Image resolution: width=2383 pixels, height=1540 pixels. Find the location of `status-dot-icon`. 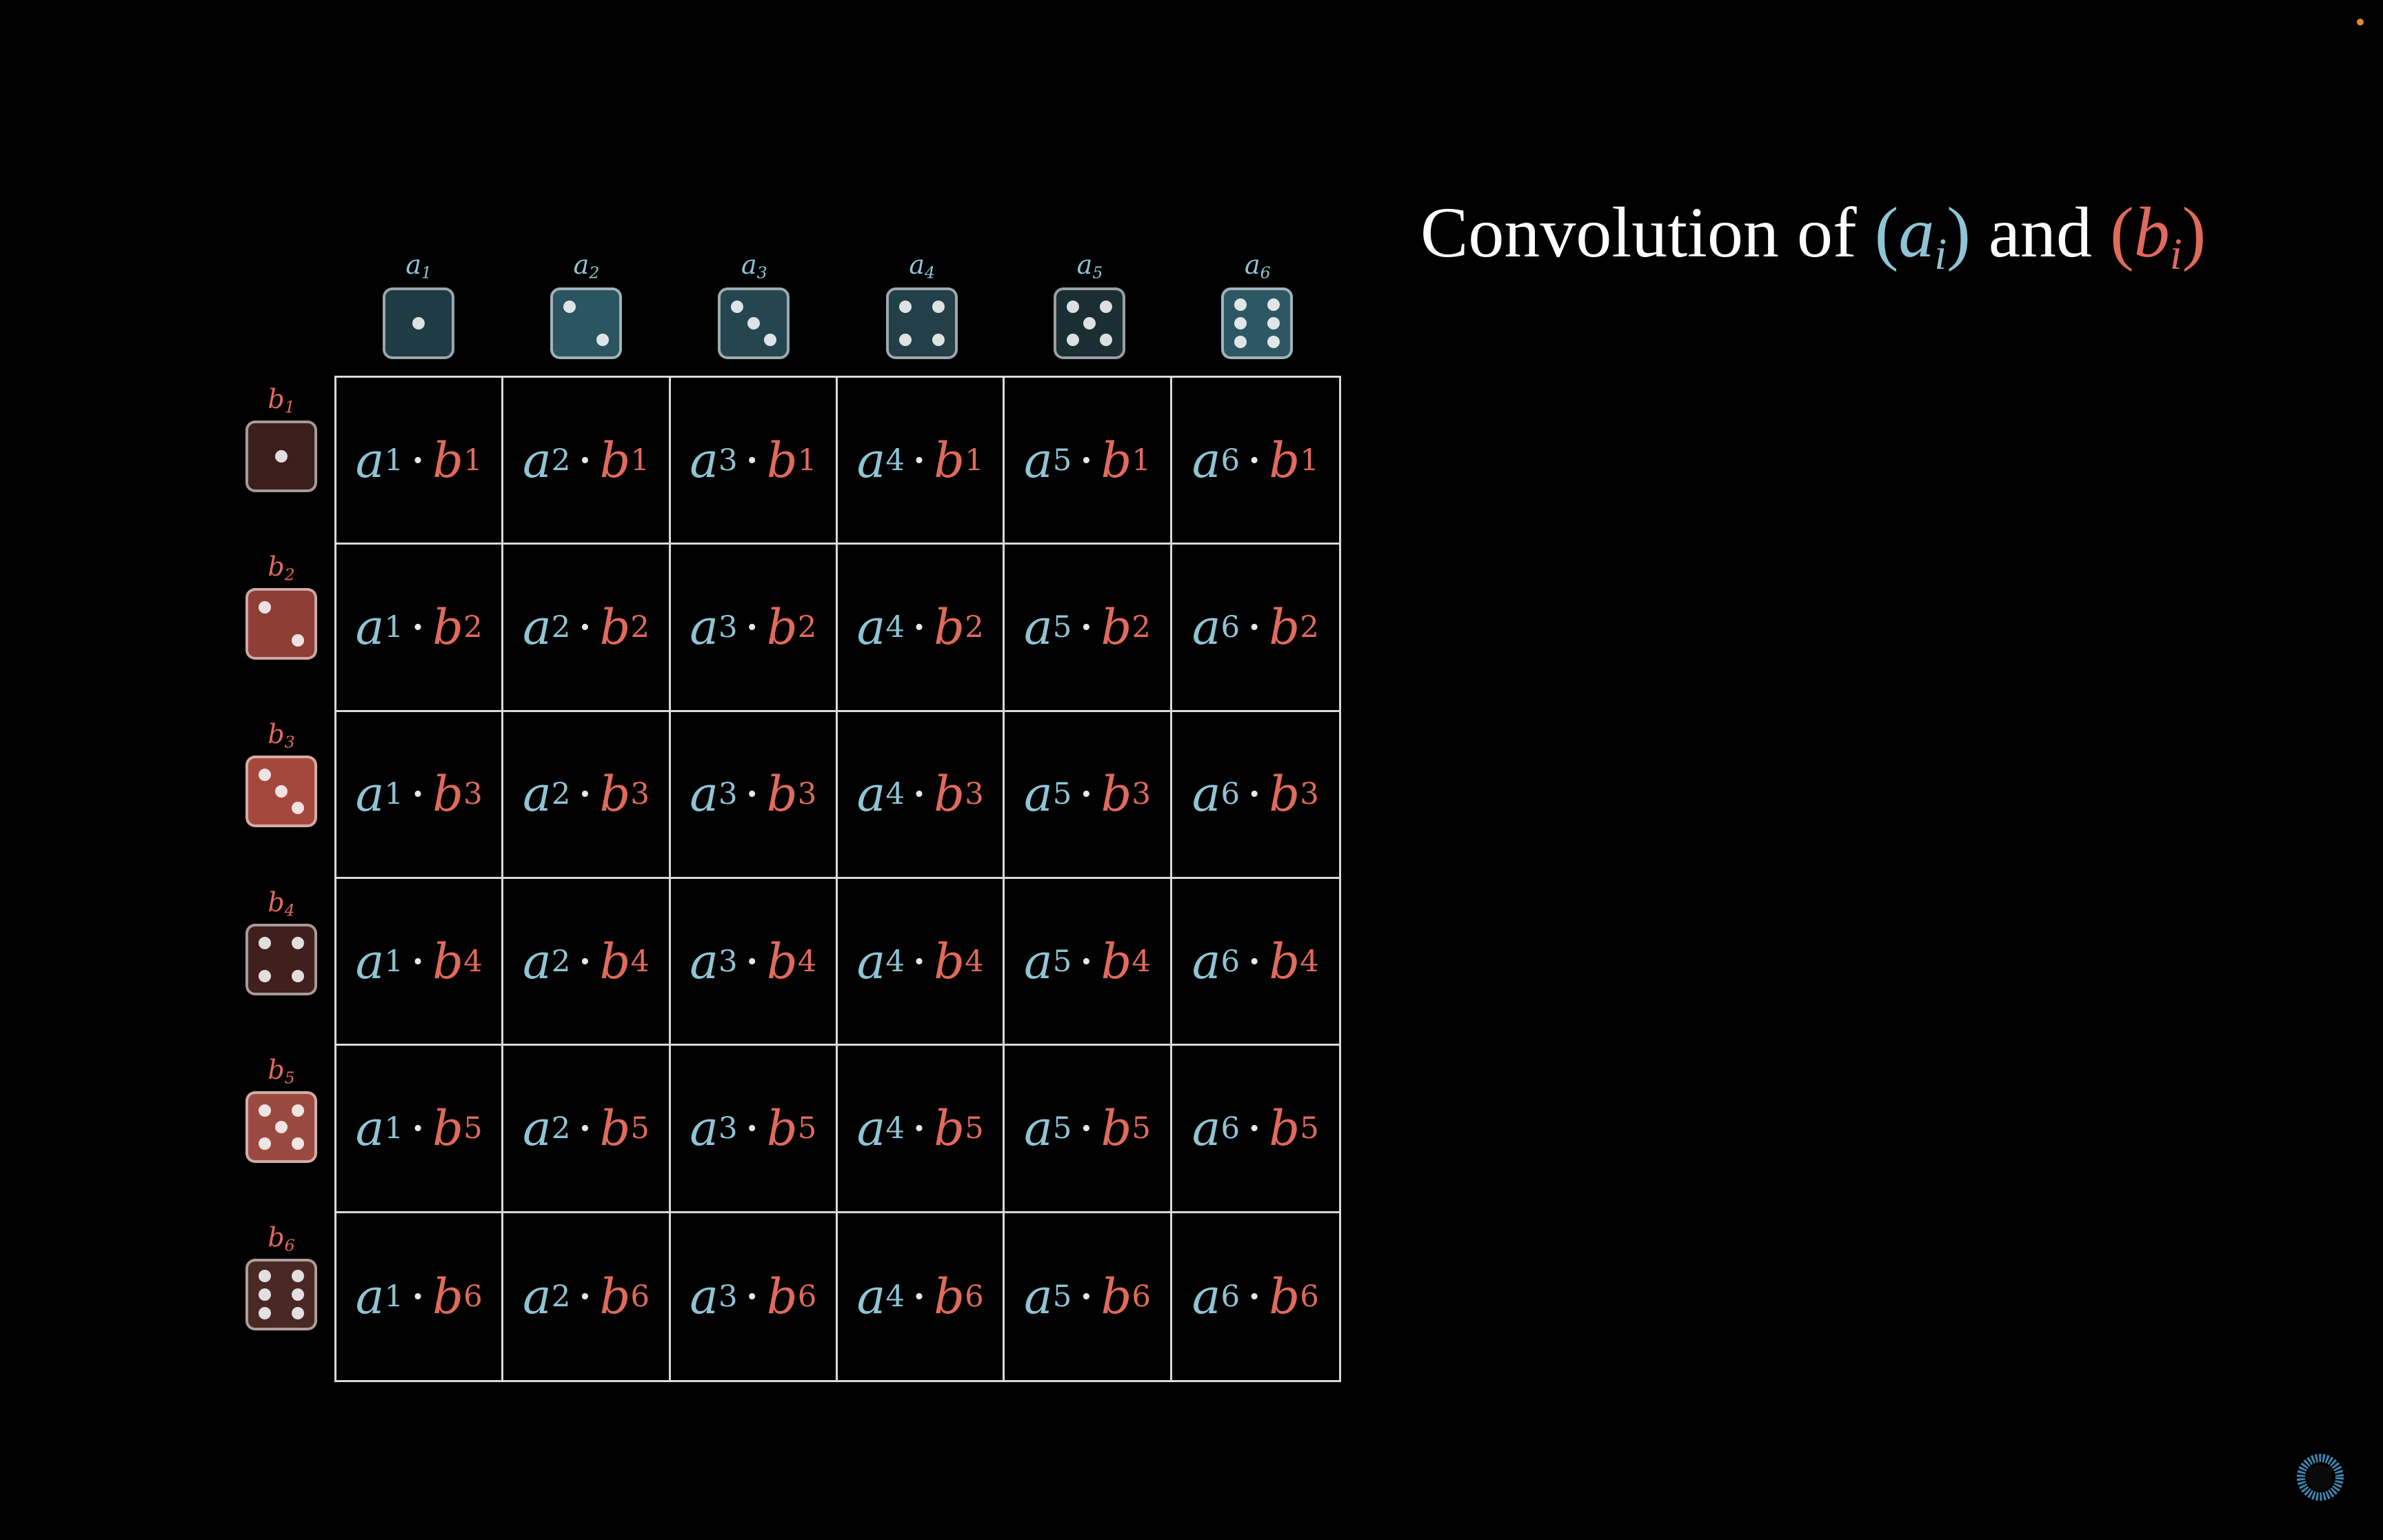

status-dot-icon is located at coordinates (2360, 22).